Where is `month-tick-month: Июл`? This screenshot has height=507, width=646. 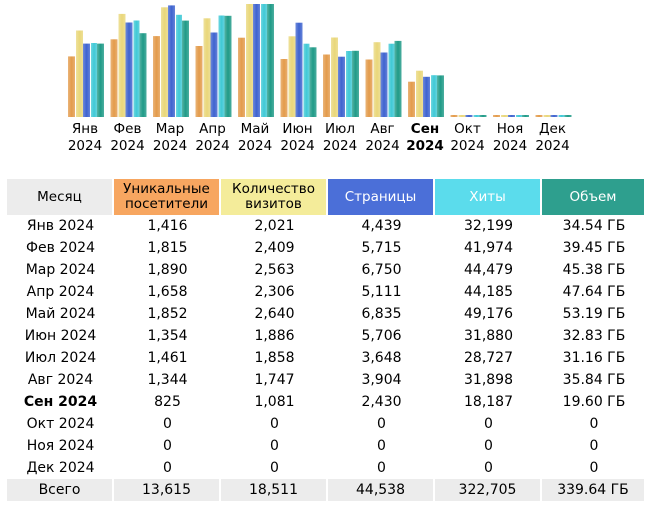 month-tick-month: Июл is located at coordinates (340, 129).